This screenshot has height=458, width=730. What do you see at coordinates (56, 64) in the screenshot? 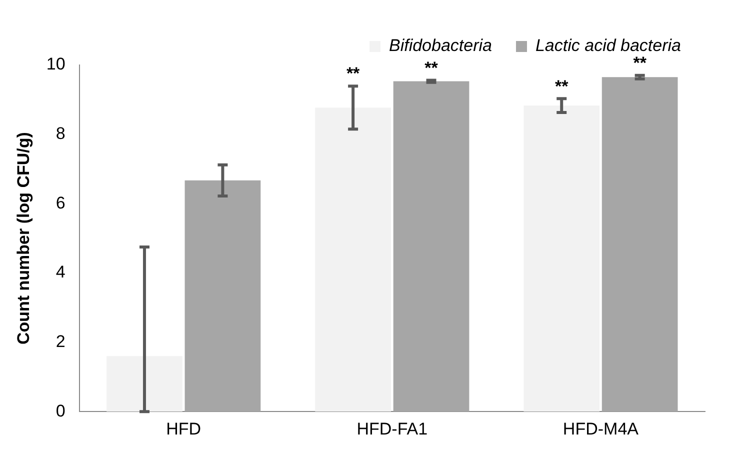
I see `y-tick-label: 10` at bounding box center [56, 64].